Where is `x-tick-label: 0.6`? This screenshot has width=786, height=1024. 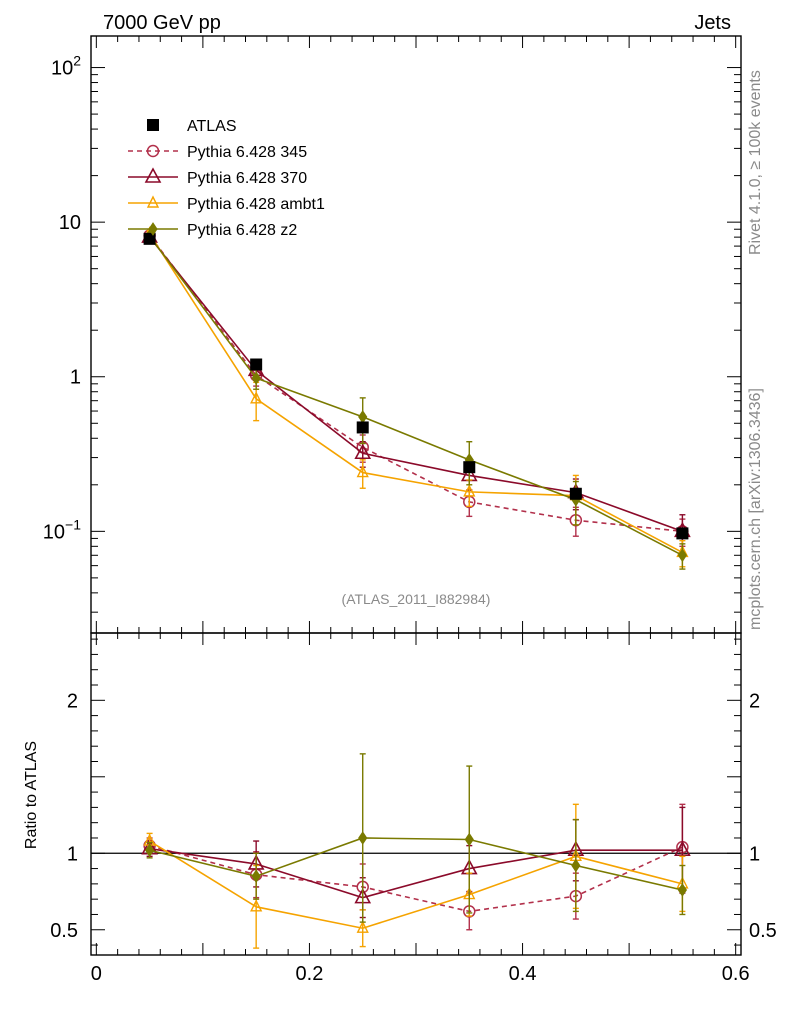 x-tick-label: 0.6 is located at coordinates (736, 974).